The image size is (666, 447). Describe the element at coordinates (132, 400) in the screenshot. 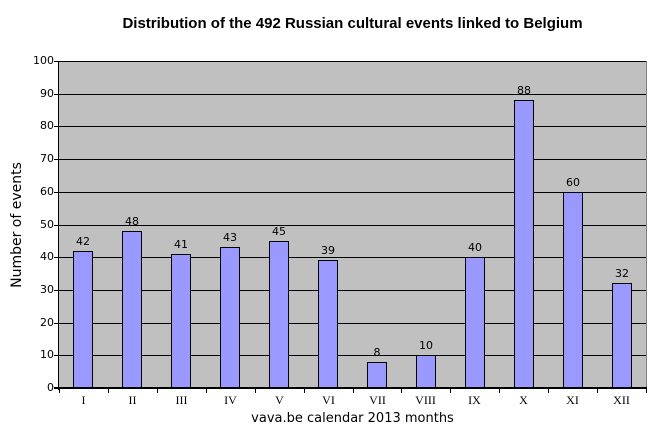

I see `x-axis-category-label: II` at that location.